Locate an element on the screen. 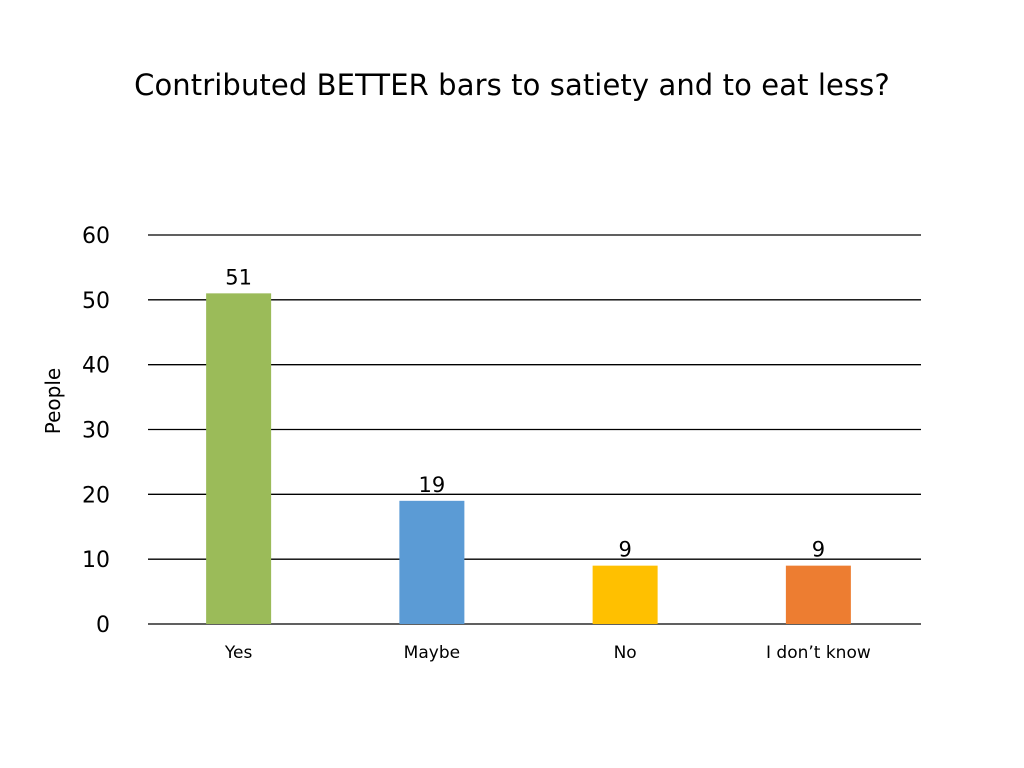  y-axis-ticks: 0 10 20 30 40 50 60 is located at coordinates (96, 431).